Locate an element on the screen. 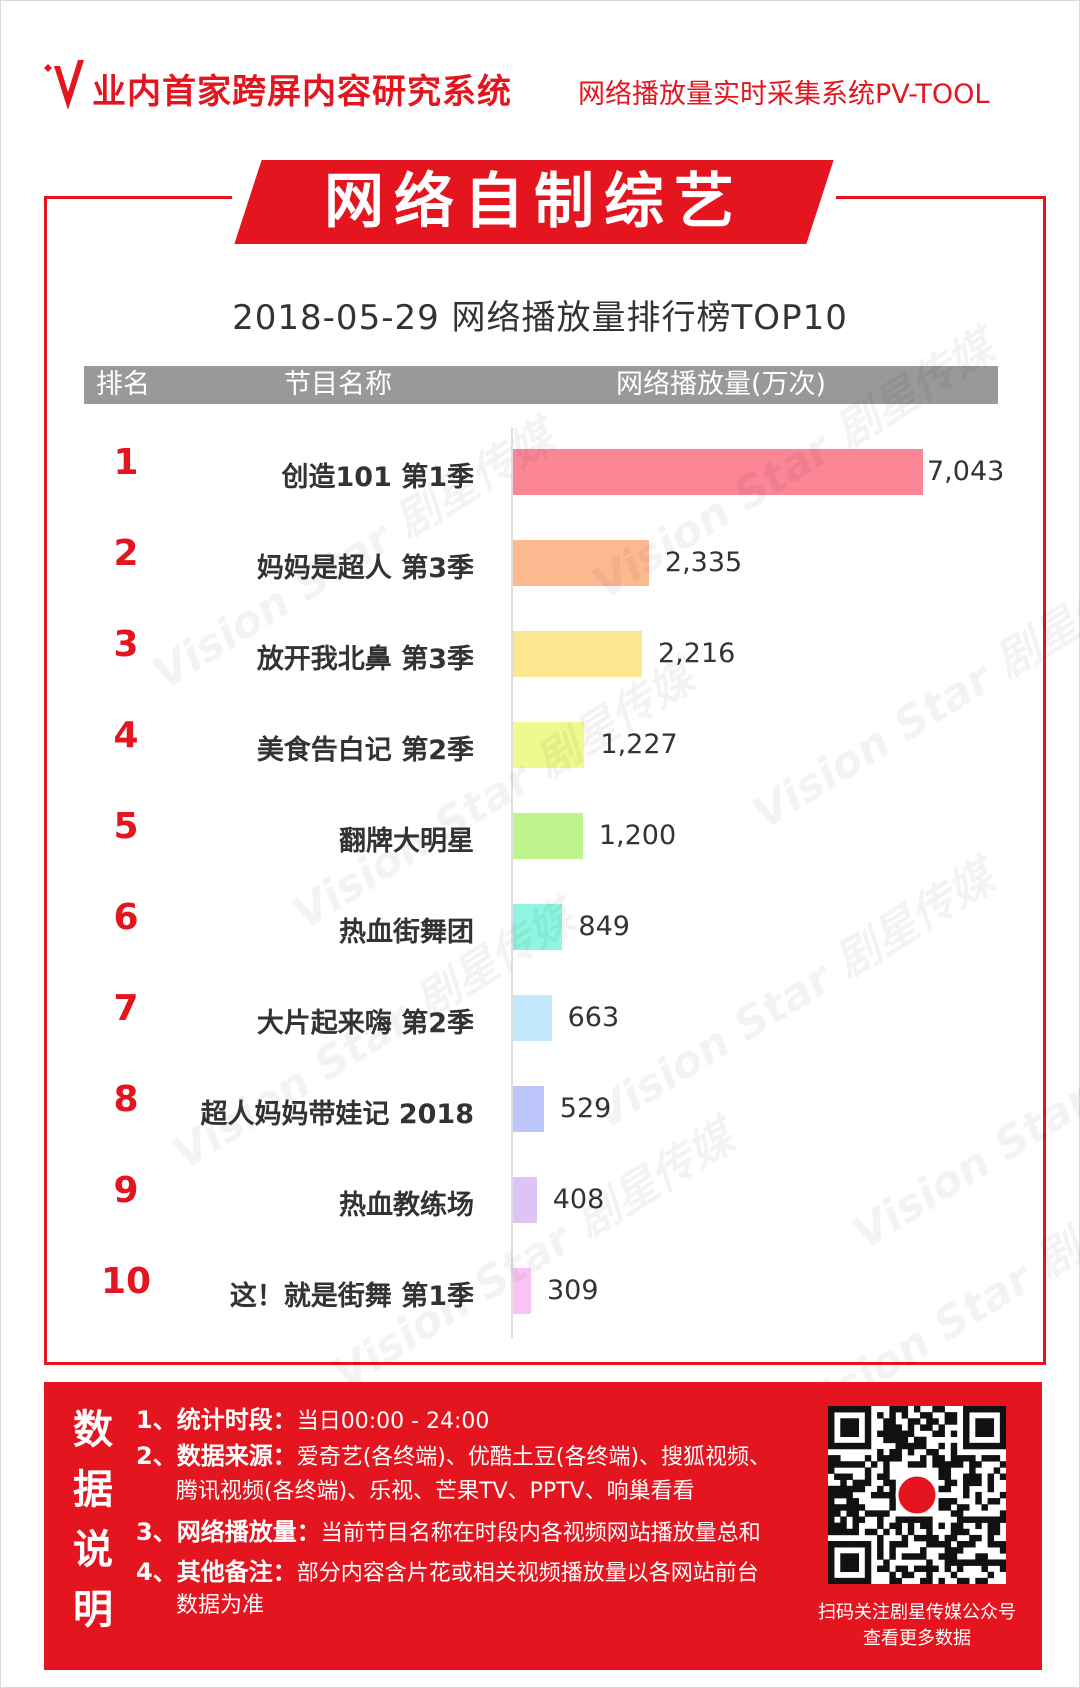 This screenshot has width=1080, height=1688. notes-side-label: 数 据 说 明 is located at coordinates (93, 1520).